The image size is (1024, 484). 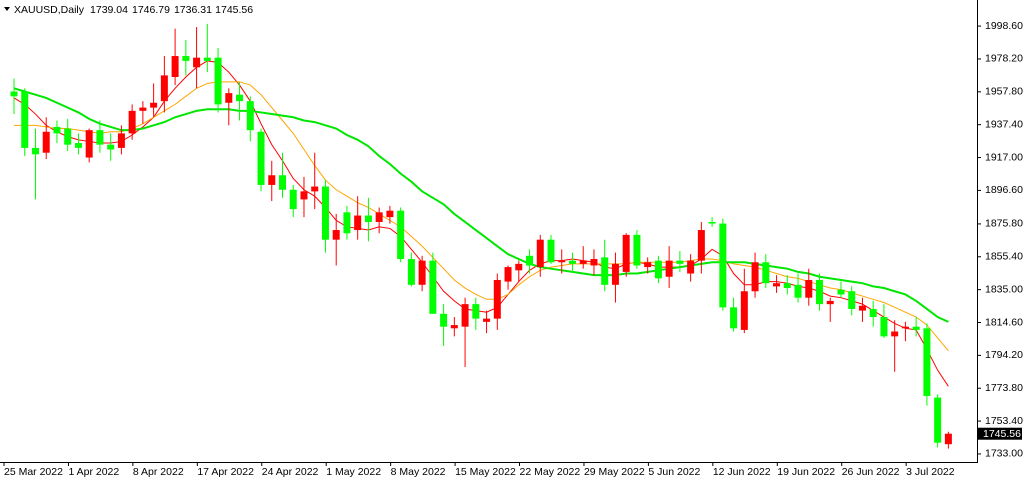 I want to click on y-tick-label: 1937.40, so click(x=1004, y=124).